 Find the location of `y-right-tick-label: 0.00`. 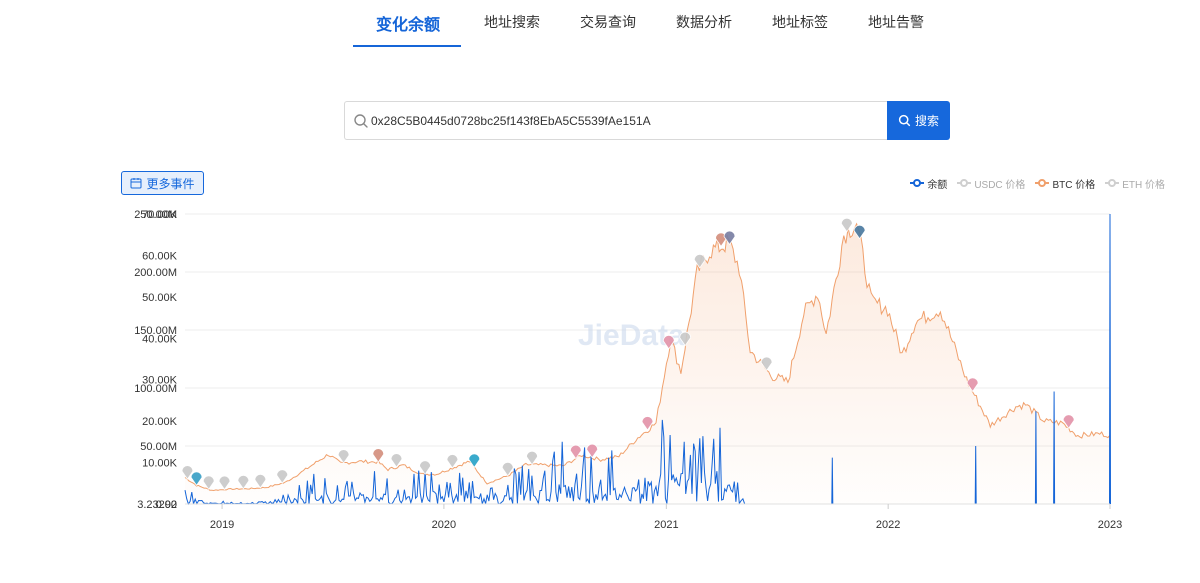

y-right-tick-label: 0.00 is located at coordinates (166, 505).